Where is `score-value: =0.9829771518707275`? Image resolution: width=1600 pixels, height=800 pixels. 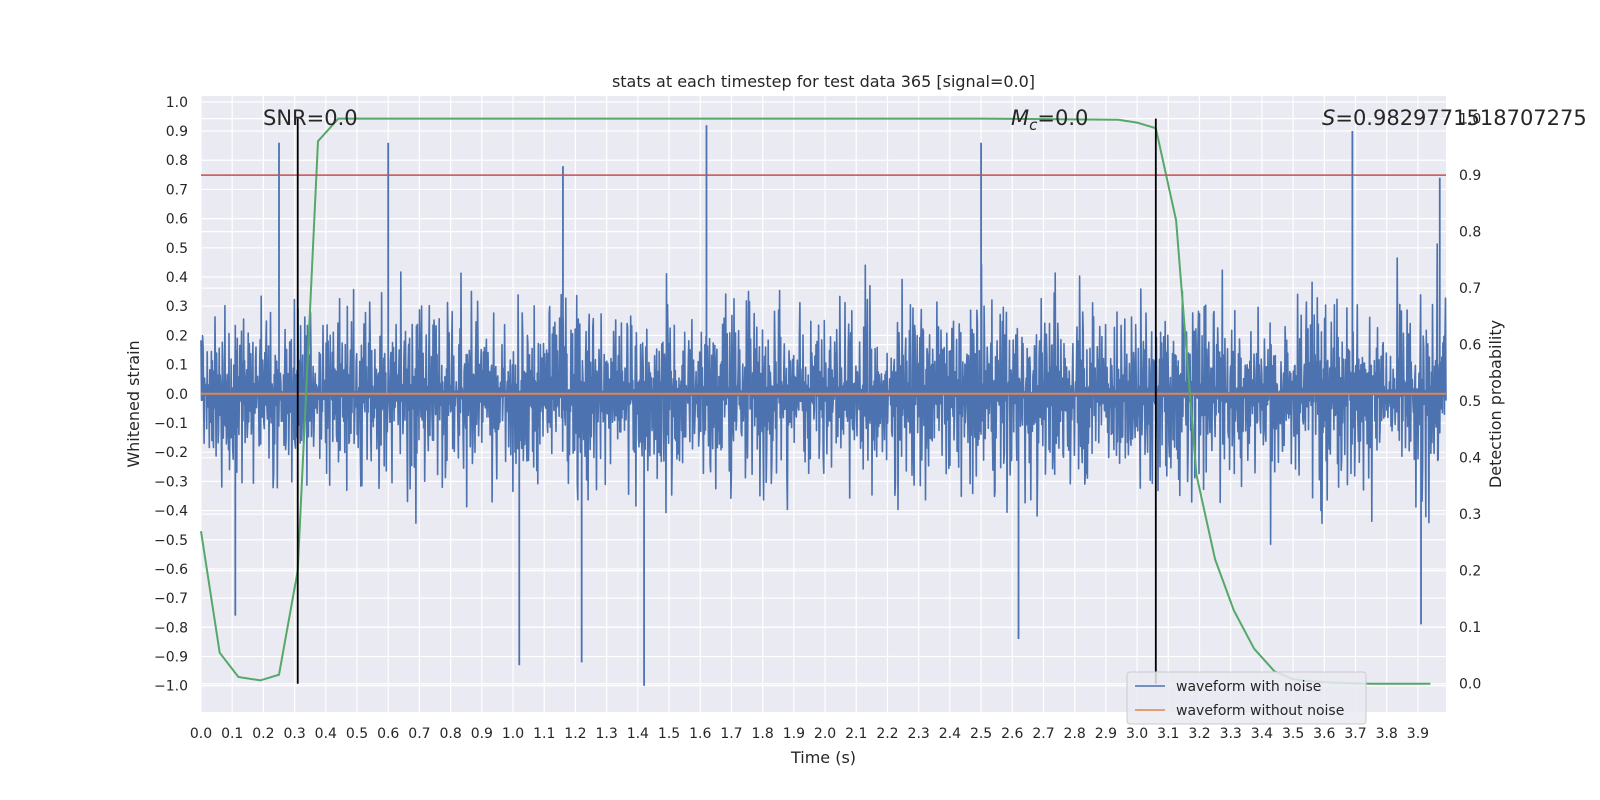
score-value: =0.9829771518707275 is located at coordinates (1460, 118).